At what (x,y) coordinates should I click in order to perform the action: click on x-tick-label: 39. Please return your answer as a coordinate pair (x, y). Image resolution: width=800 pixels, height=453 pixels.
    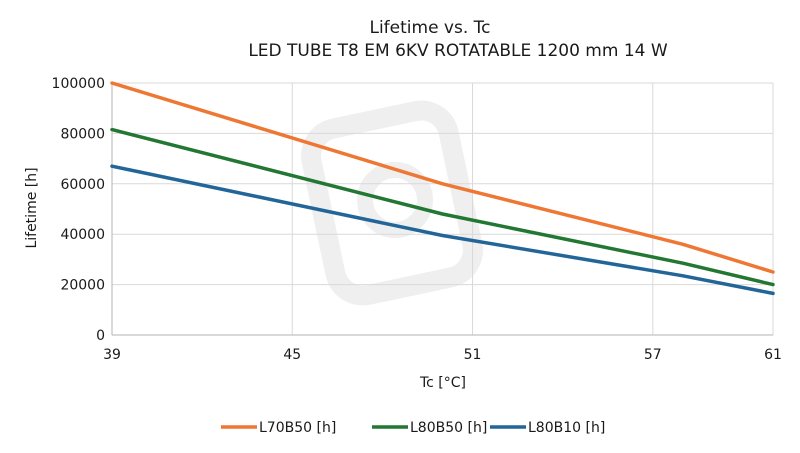
    Looking at the image, I should click on (112, 355).